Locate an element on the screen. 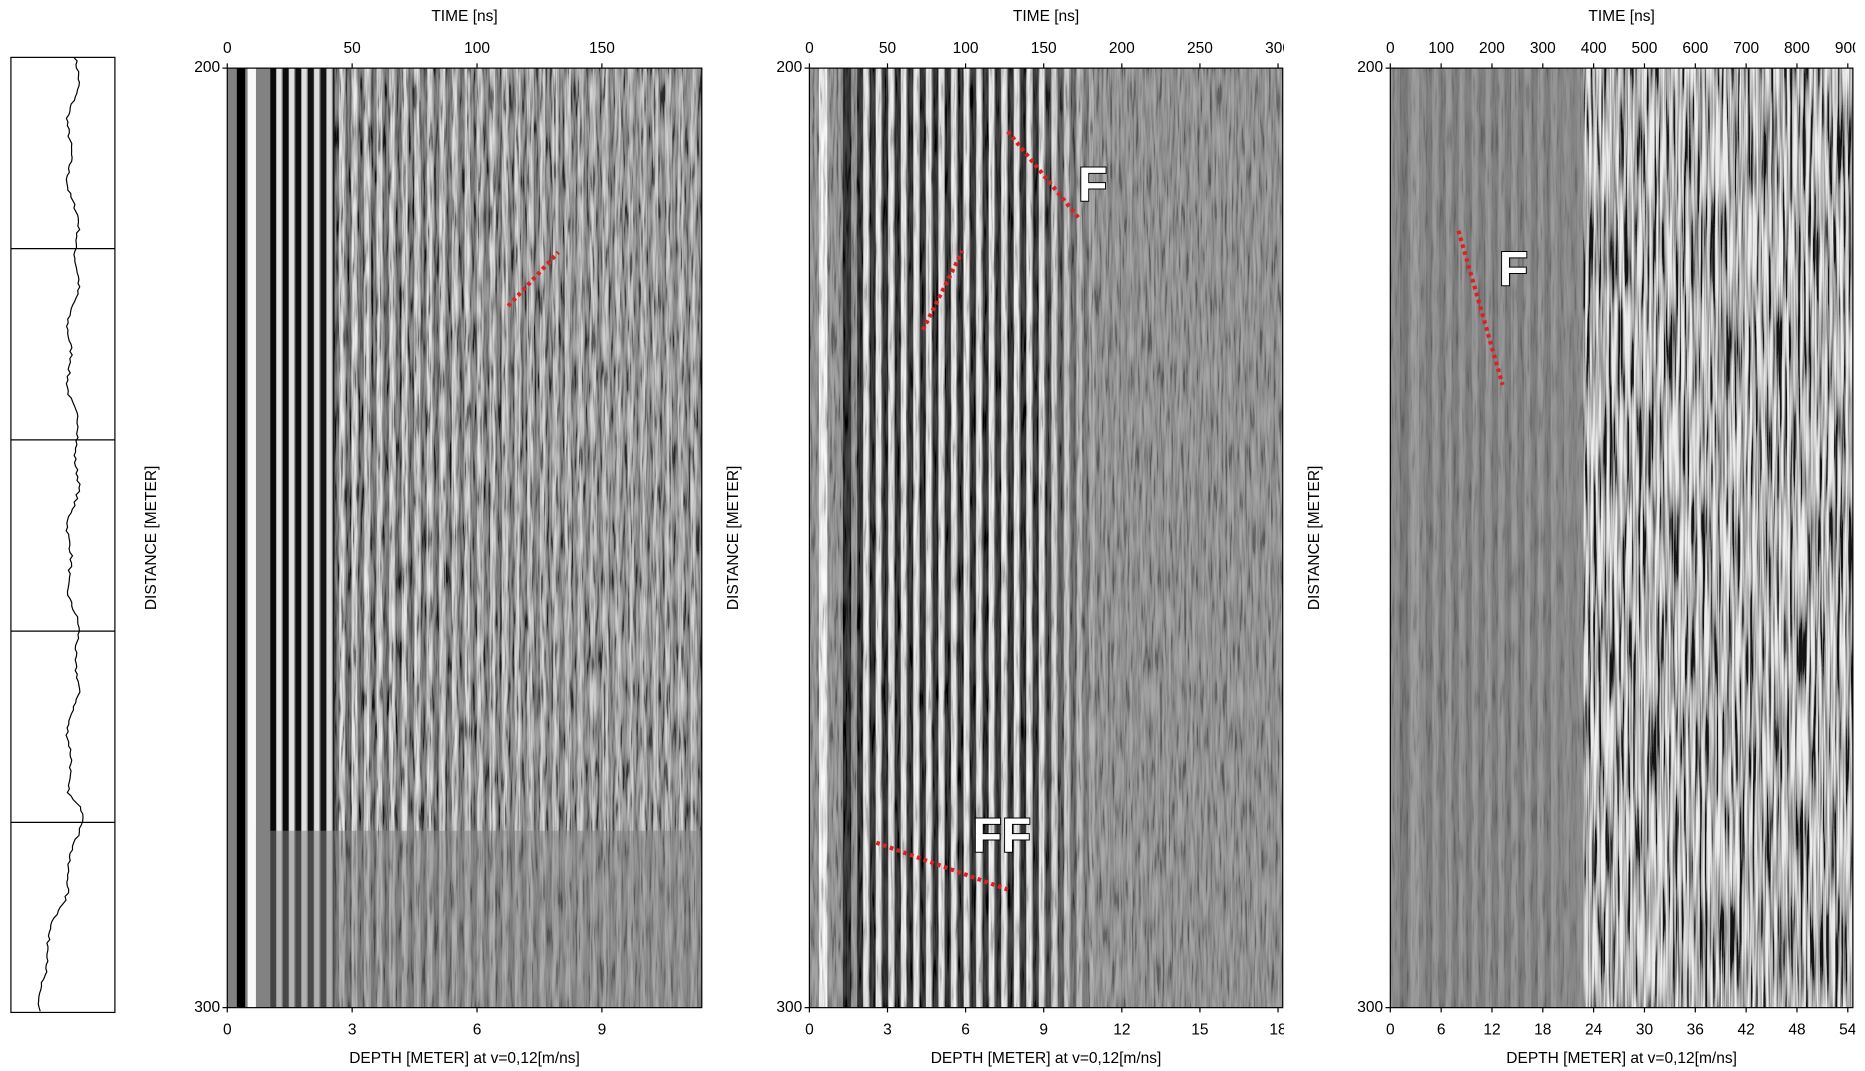 Image resolution: width=1865 pixels, height=1071 pixels. profile-frame is located at coordinates (63, 535).